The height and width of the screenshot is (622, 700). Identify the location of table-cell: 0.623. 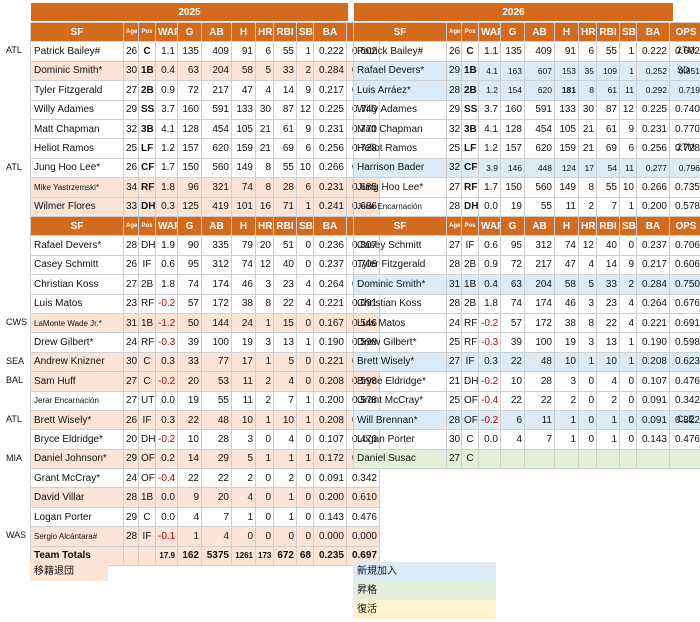
(684, 362).